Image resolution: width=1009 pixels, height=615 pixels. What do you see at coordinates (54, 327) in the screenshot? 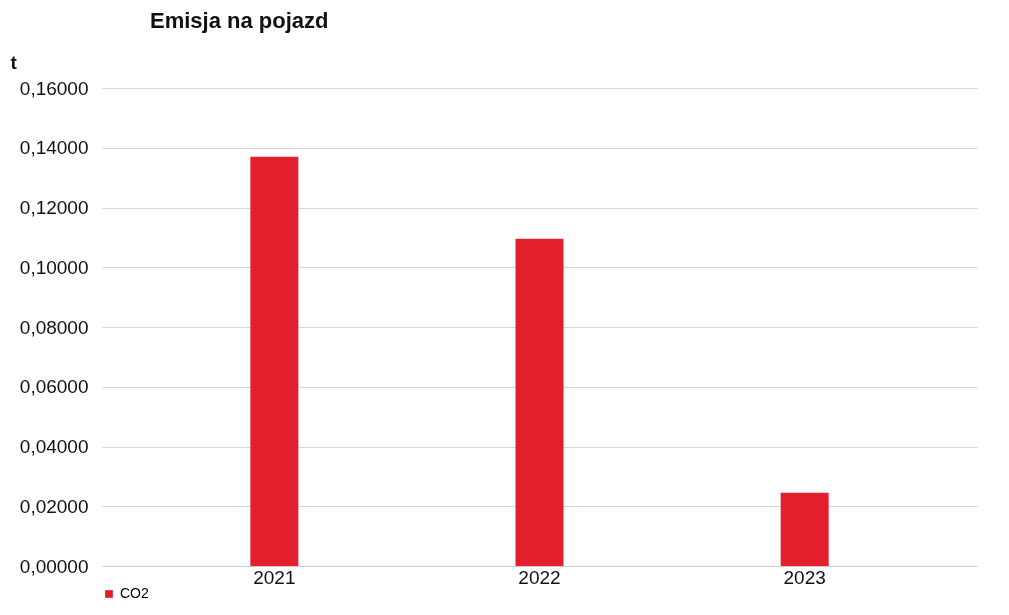
I see `y-tick-label: 0,08000` at bounding box center [54, 327].